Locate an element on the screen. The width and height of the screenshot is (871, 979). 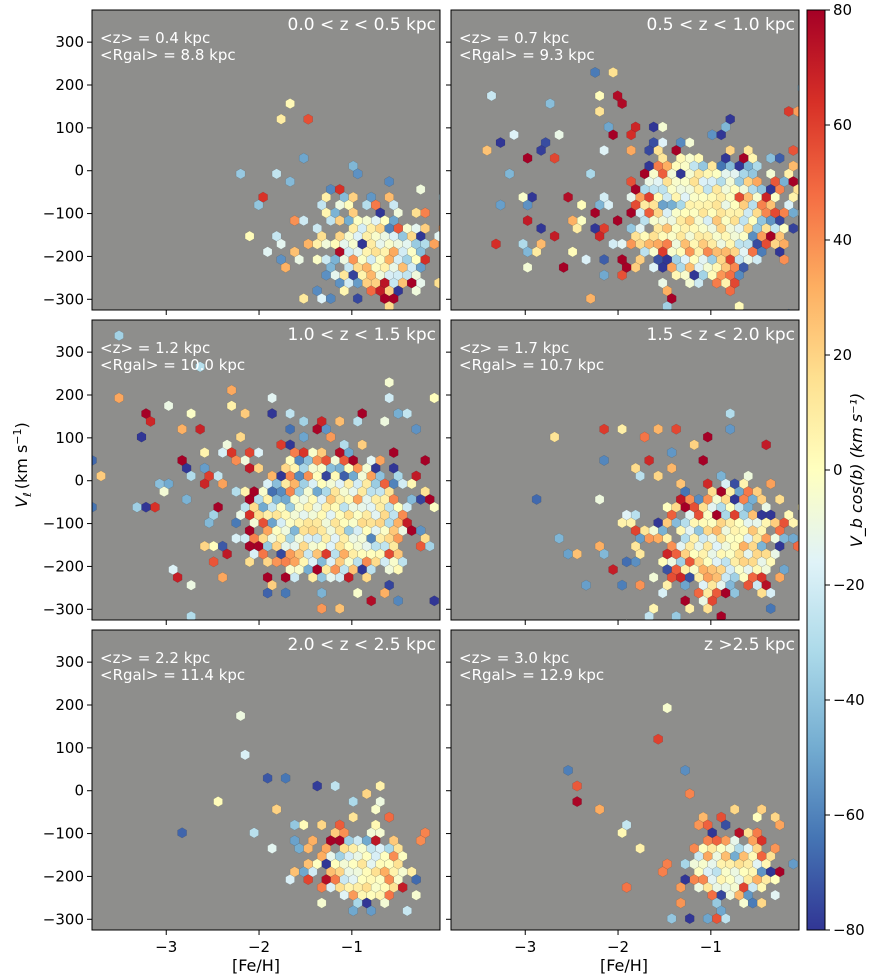
colorbar-tick-label: −60 is located at coordinates (849, 815).